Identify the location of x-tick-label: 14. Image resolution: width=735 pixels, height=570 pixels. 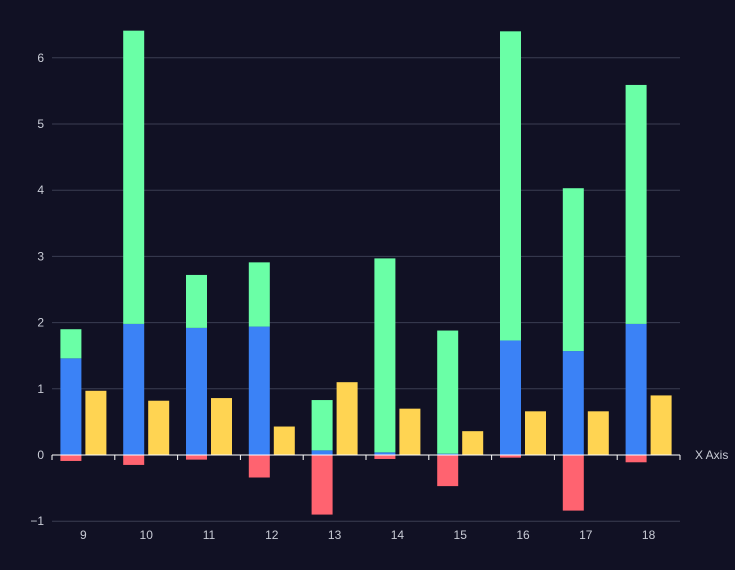
(398, 535).